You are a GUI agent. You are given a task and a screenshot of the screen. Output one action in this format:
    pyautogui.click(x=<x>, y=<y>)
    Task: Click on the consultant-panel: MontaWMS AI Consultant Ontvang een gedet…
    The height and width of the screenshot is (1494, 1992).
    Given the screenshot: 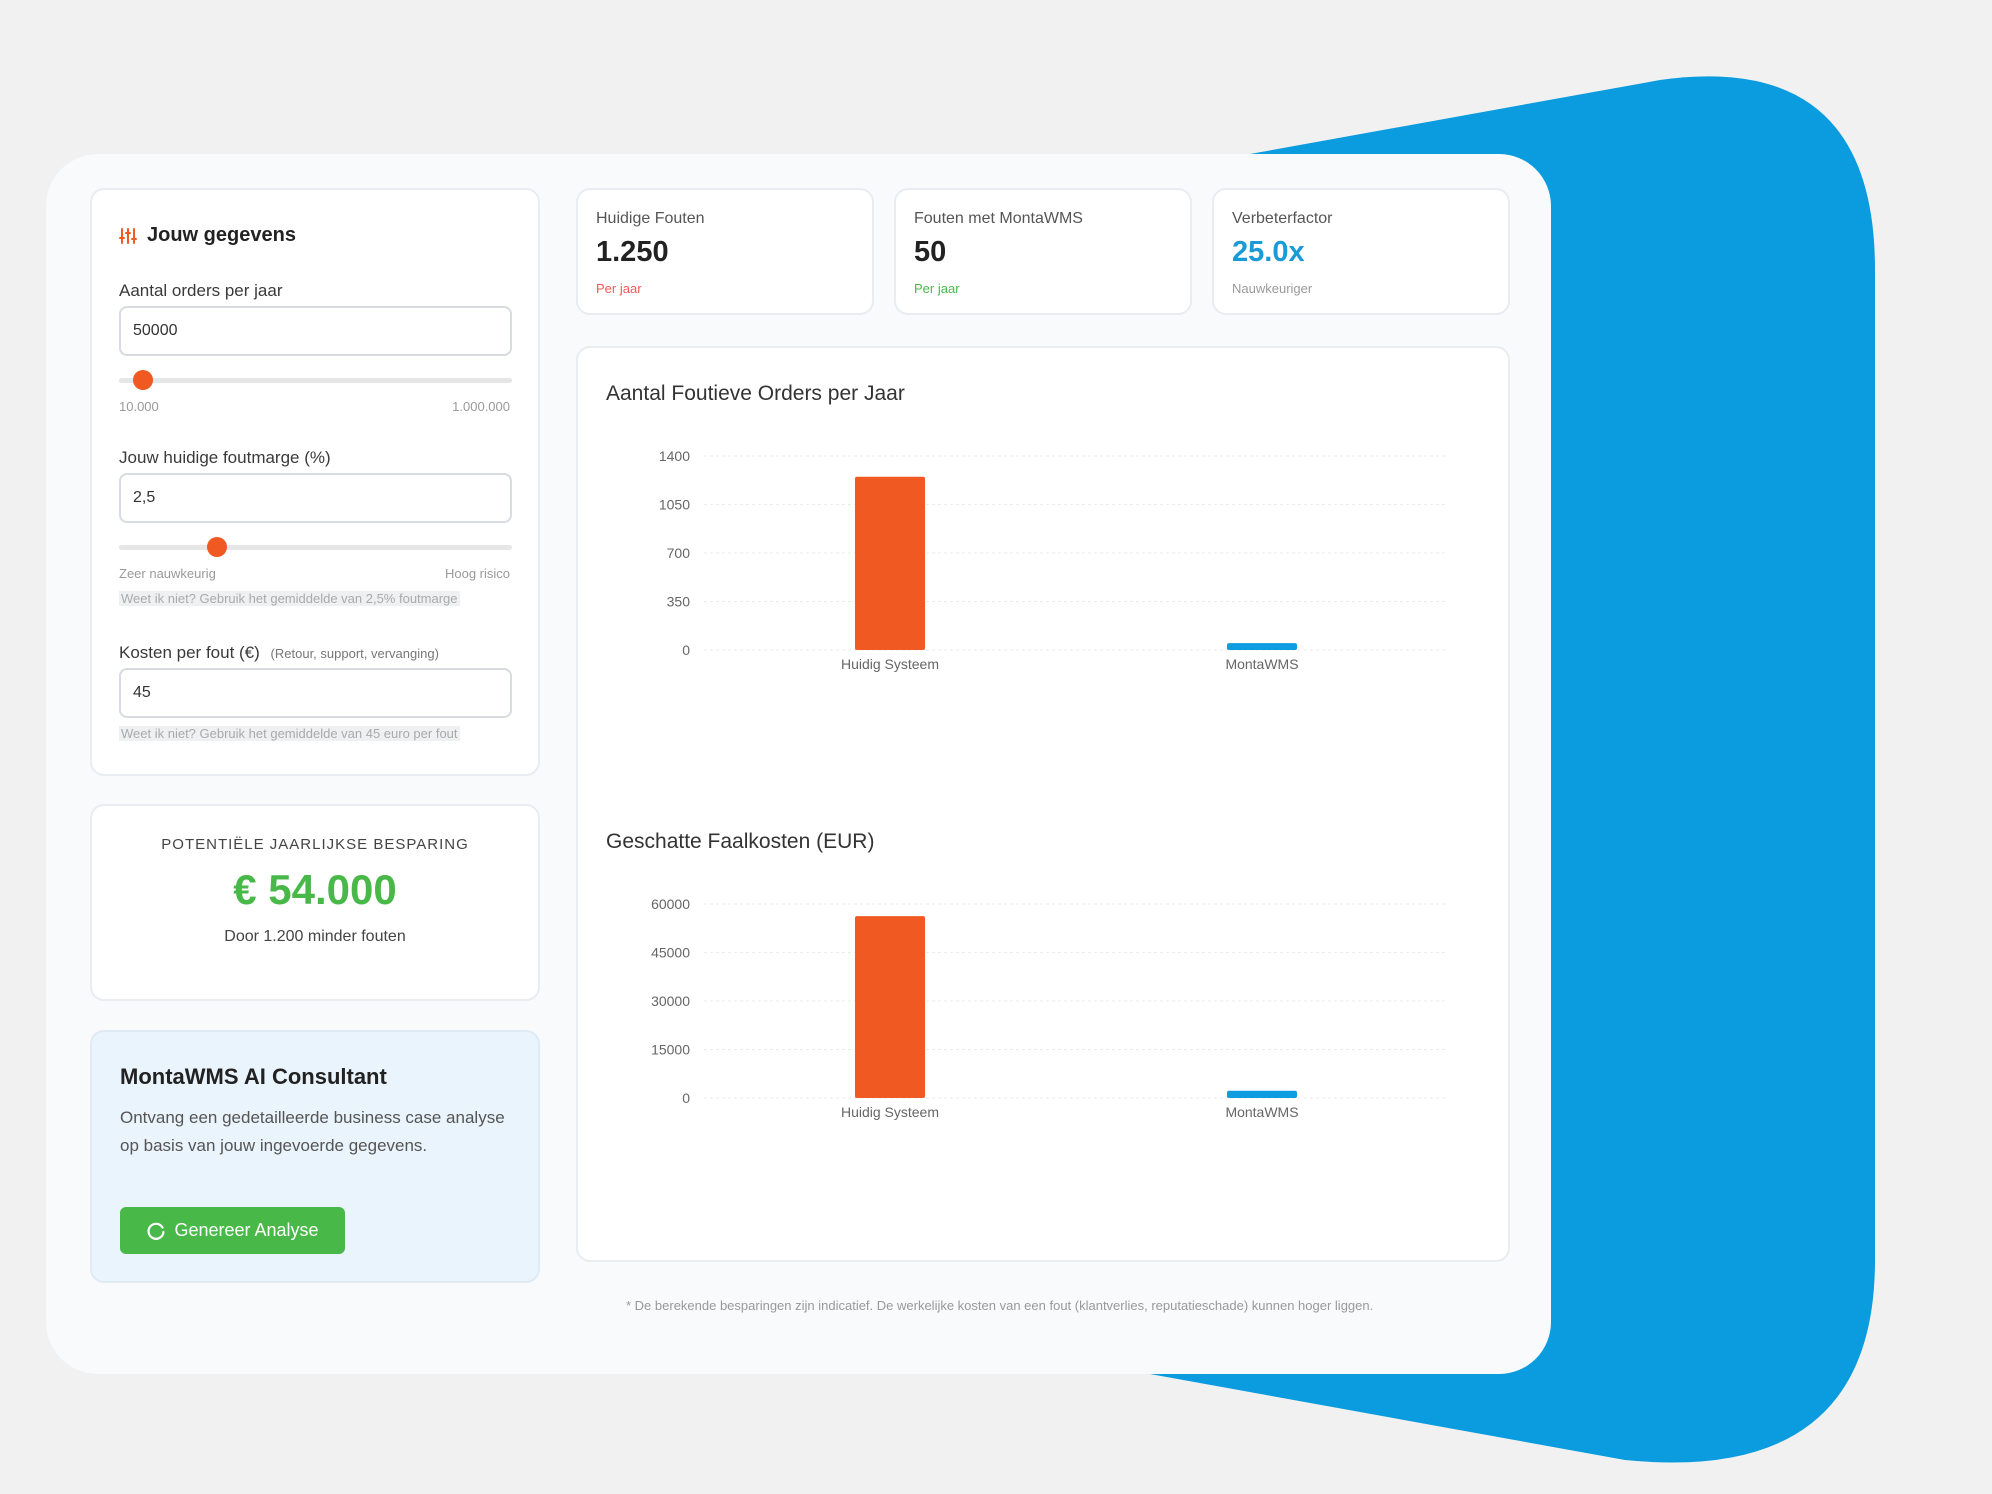 What is the action you would take?
    pyautogui.click(x=315, y=1156)
    